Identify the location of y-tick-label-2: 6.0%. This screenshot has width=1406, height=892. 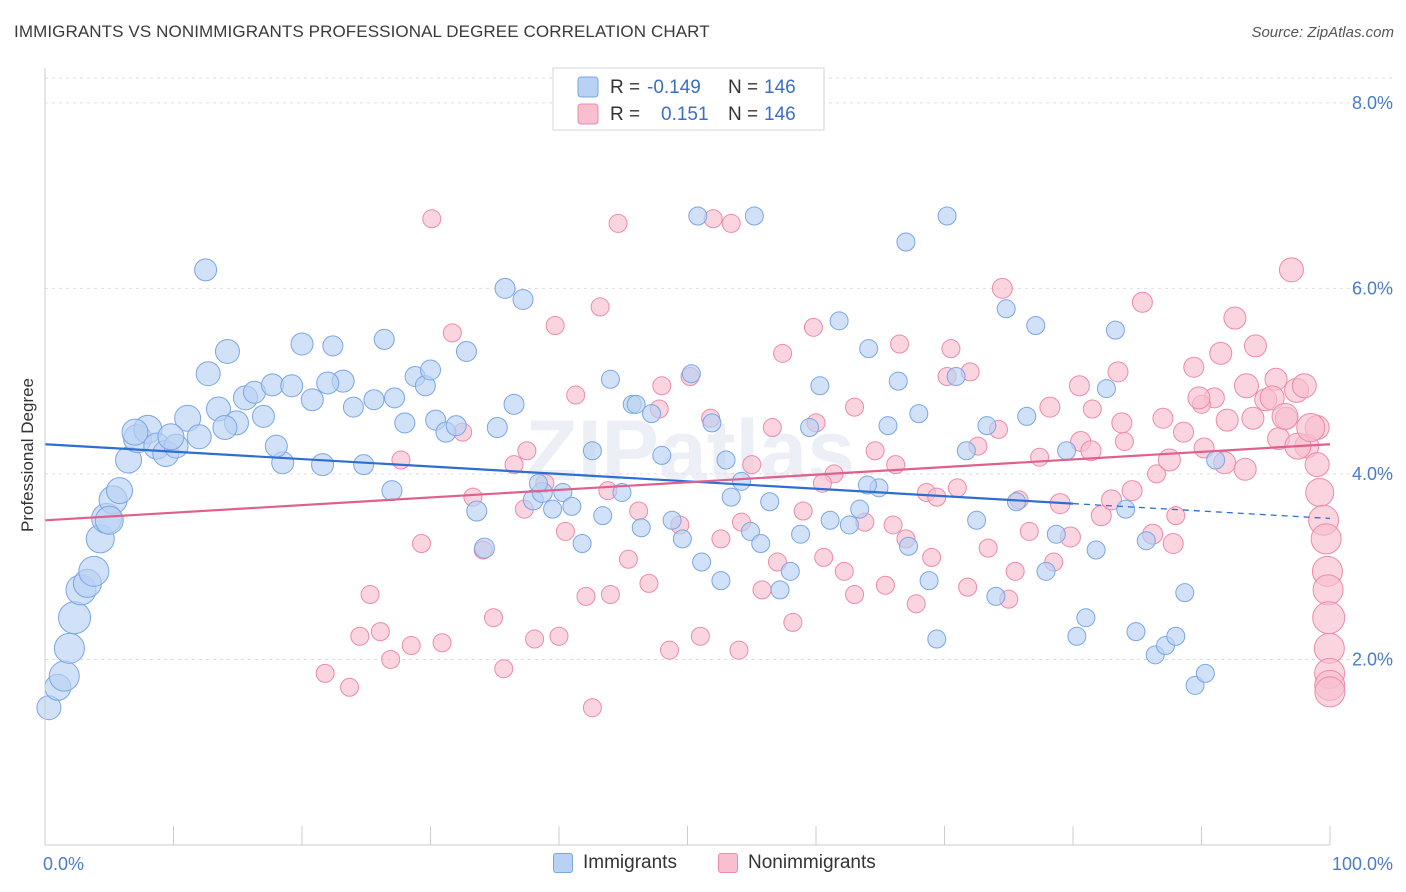
(1372, 288).